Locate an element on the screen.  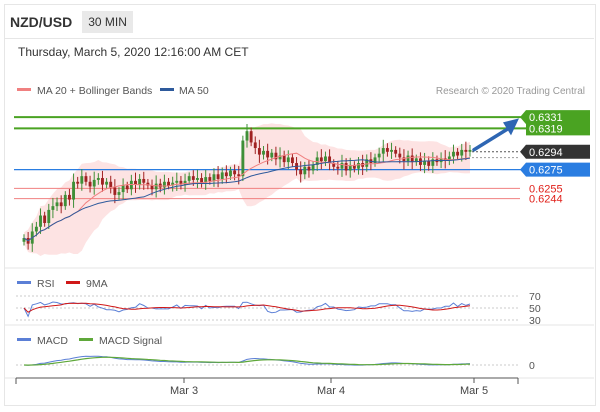
macd-line is located at coordinates (247, 360).